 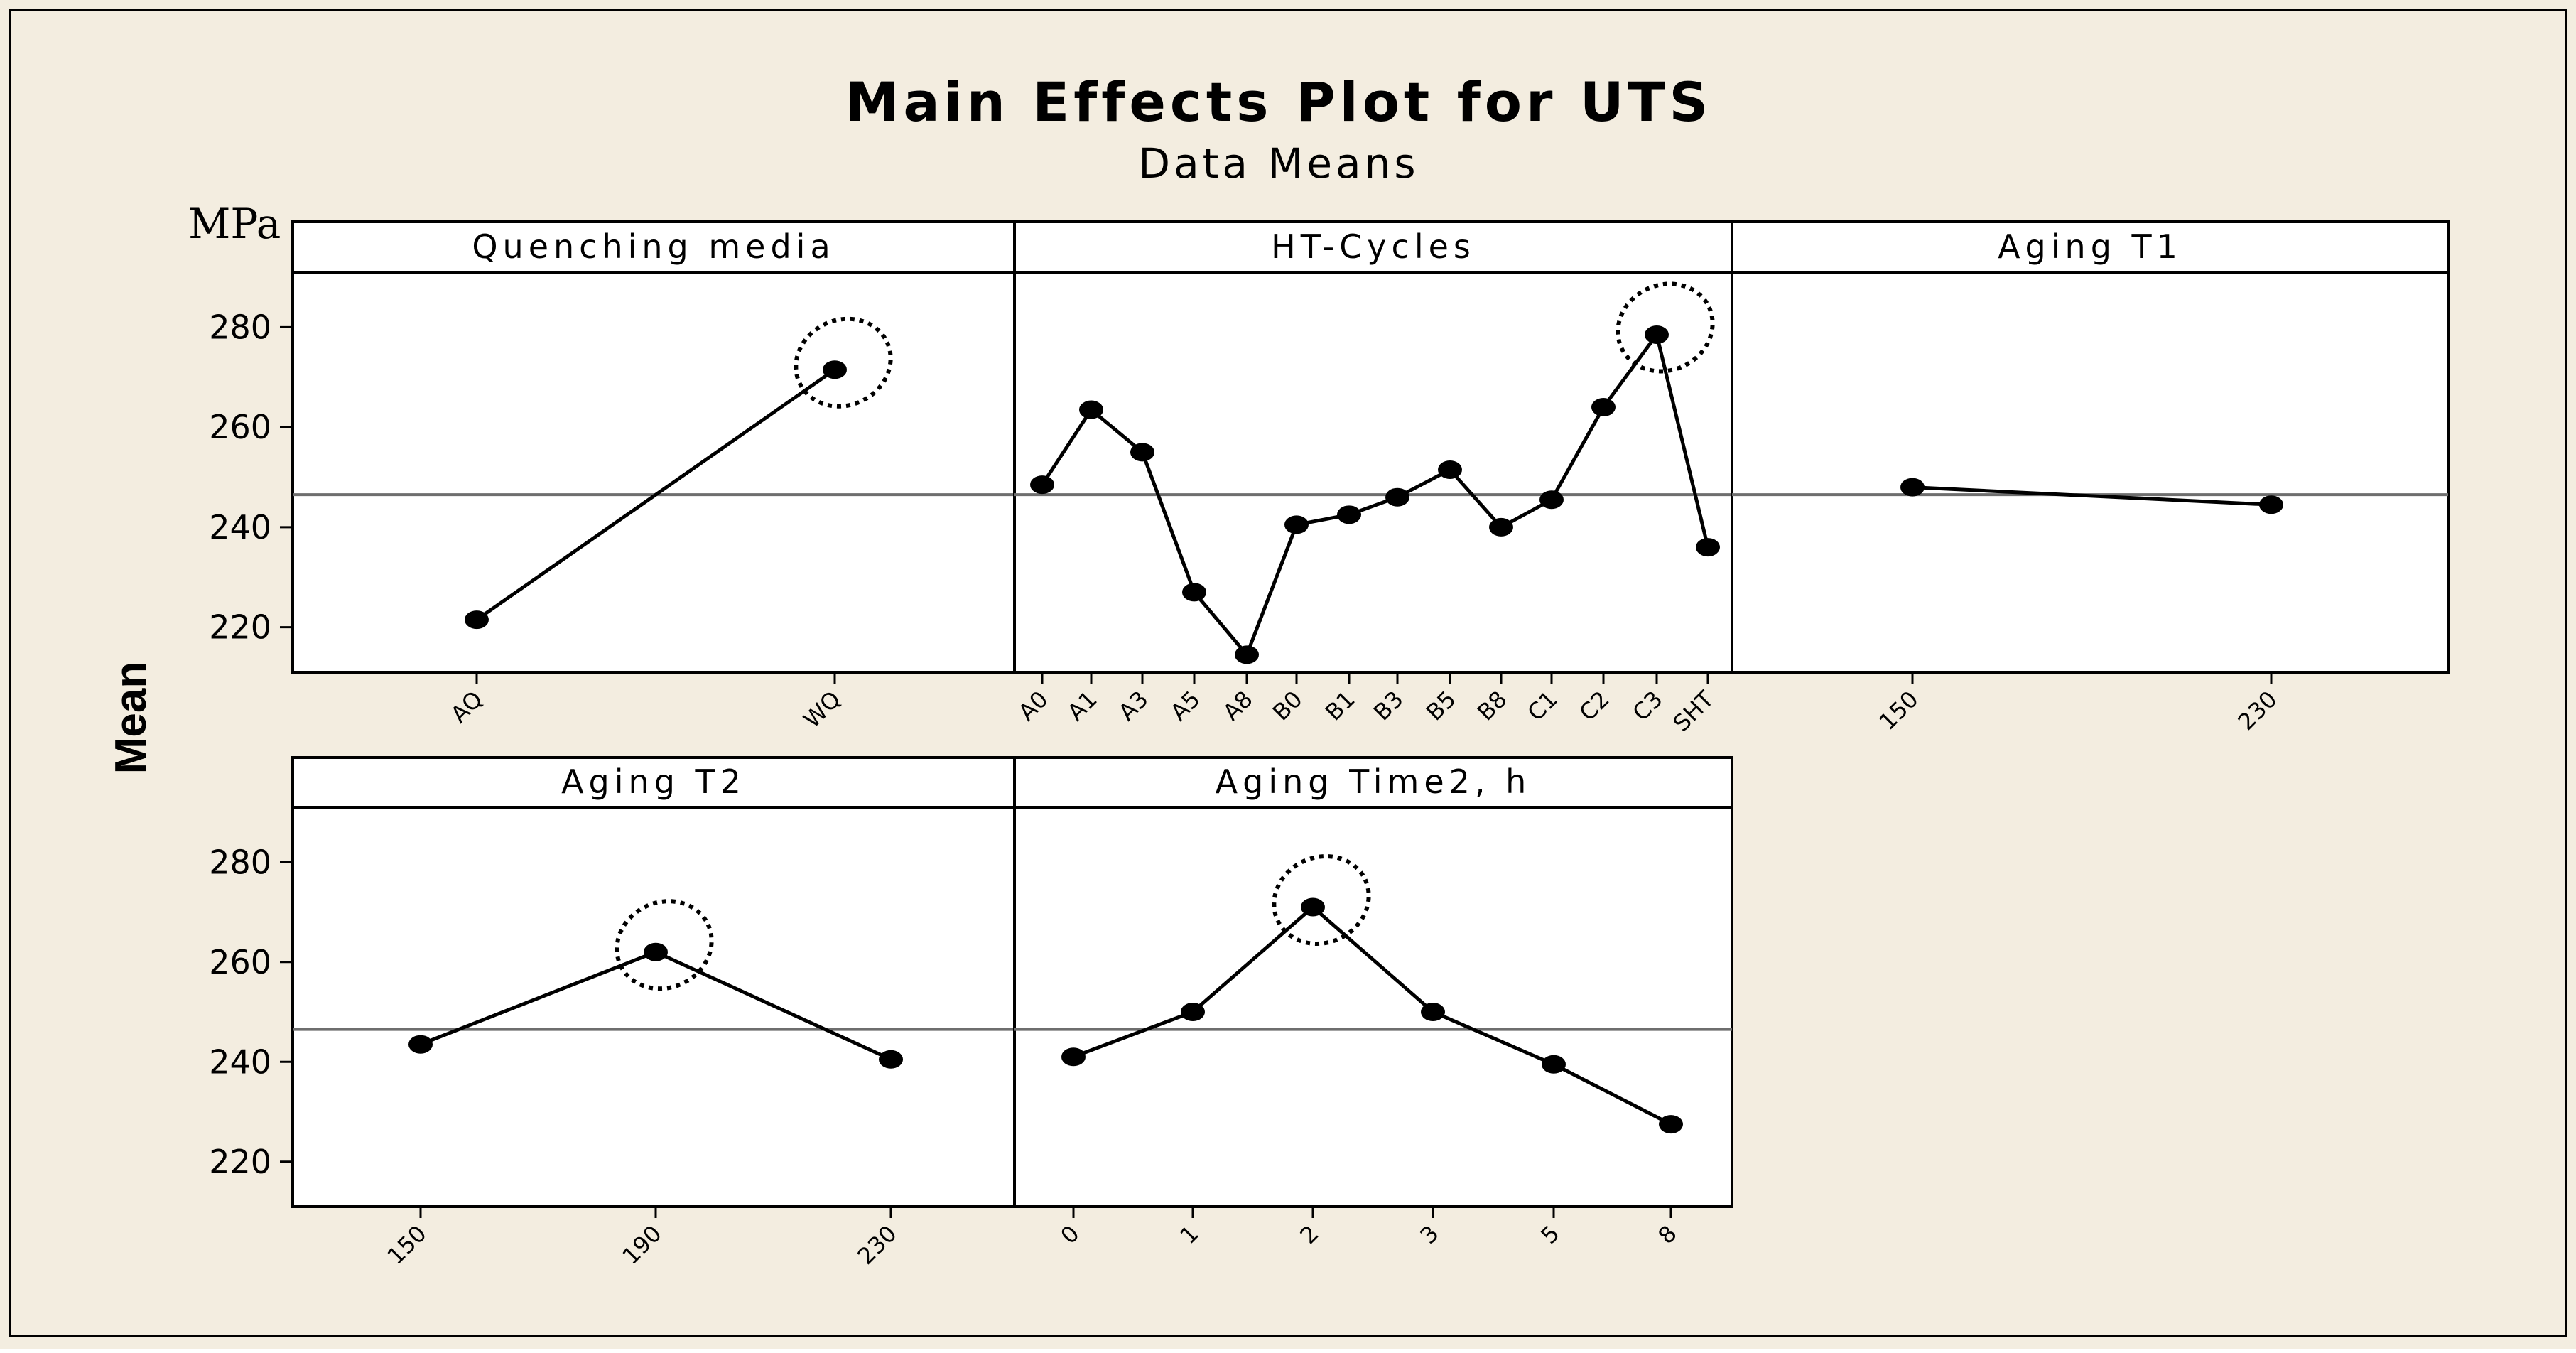 I want to click on panel-strip-label: Quenching media, so click(x=653, y=246).